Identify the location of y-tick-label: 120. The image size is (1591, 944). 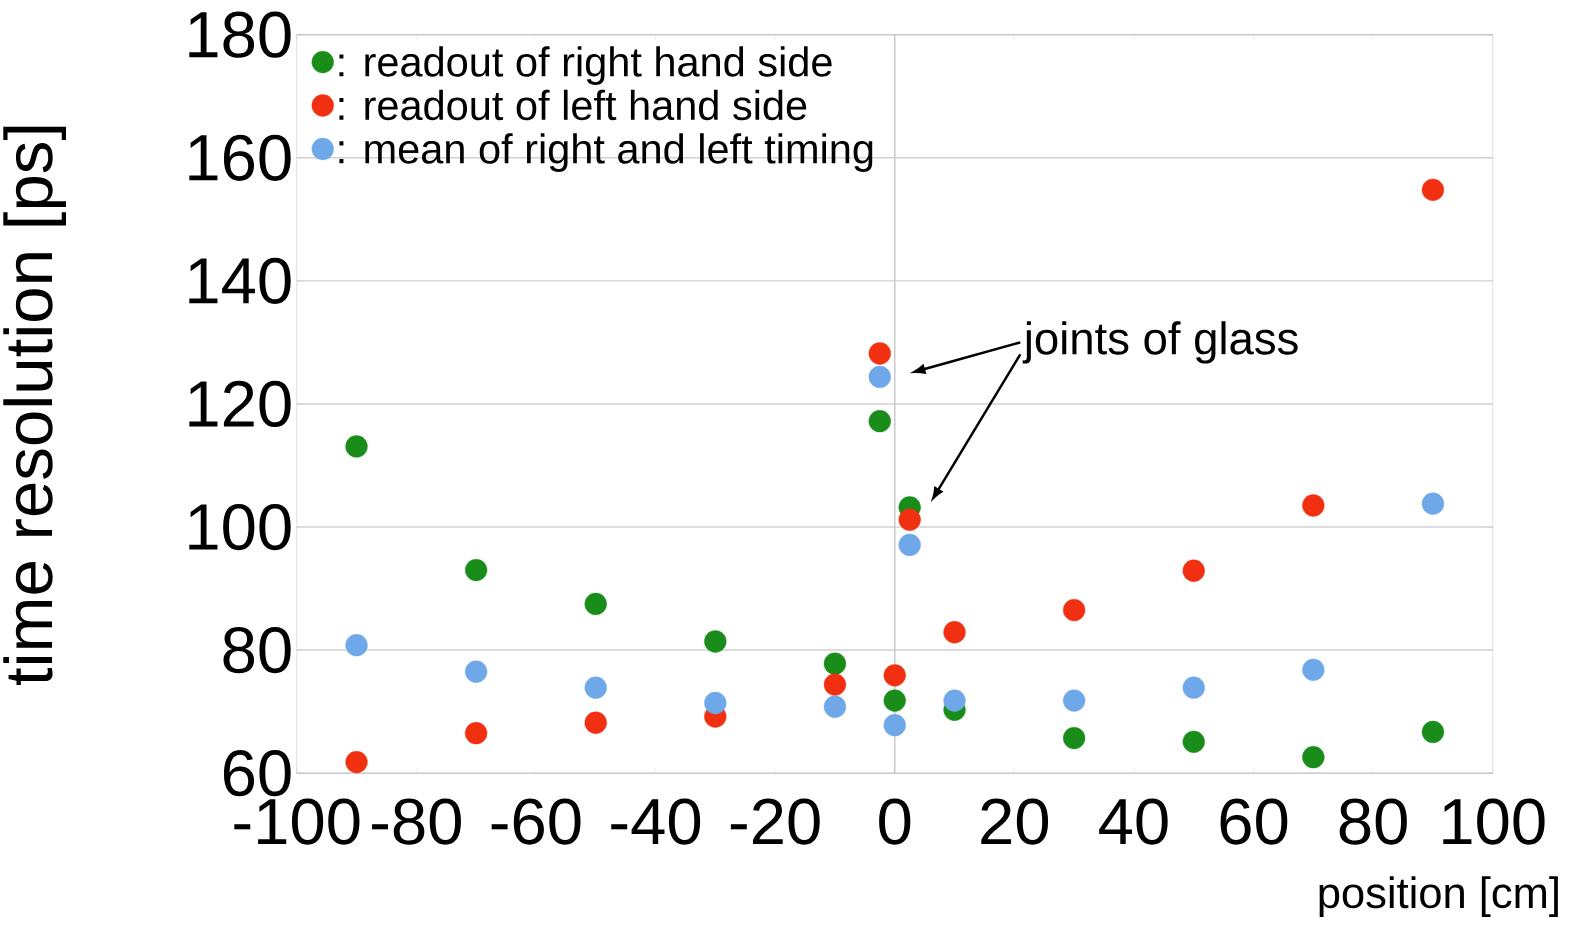
(240, 404).